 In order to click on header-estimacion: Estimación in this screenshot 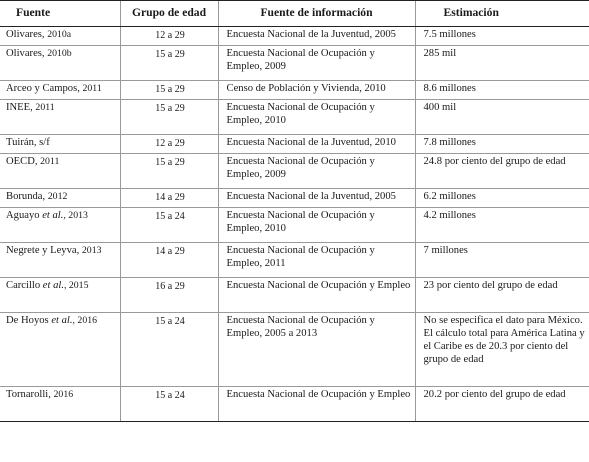, I will do `click(501, 13)`.